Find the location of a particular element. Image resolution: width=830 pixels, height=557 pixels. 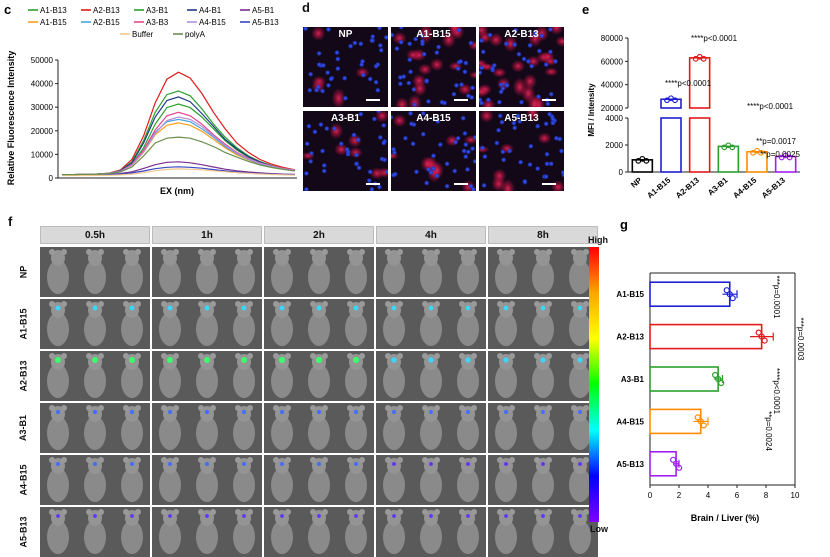

micrograph-tile: A2-B13 is located at coordinates (521, 67).